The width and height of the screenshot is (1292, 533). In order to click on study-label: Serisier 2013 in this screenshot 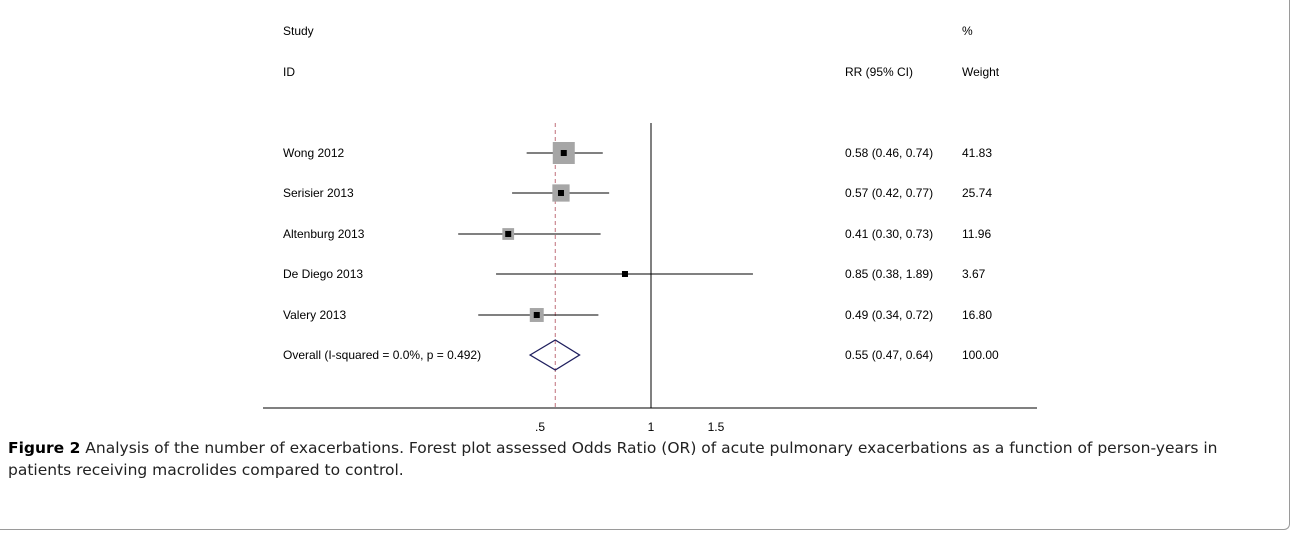, I will do `click(318, 193)`.